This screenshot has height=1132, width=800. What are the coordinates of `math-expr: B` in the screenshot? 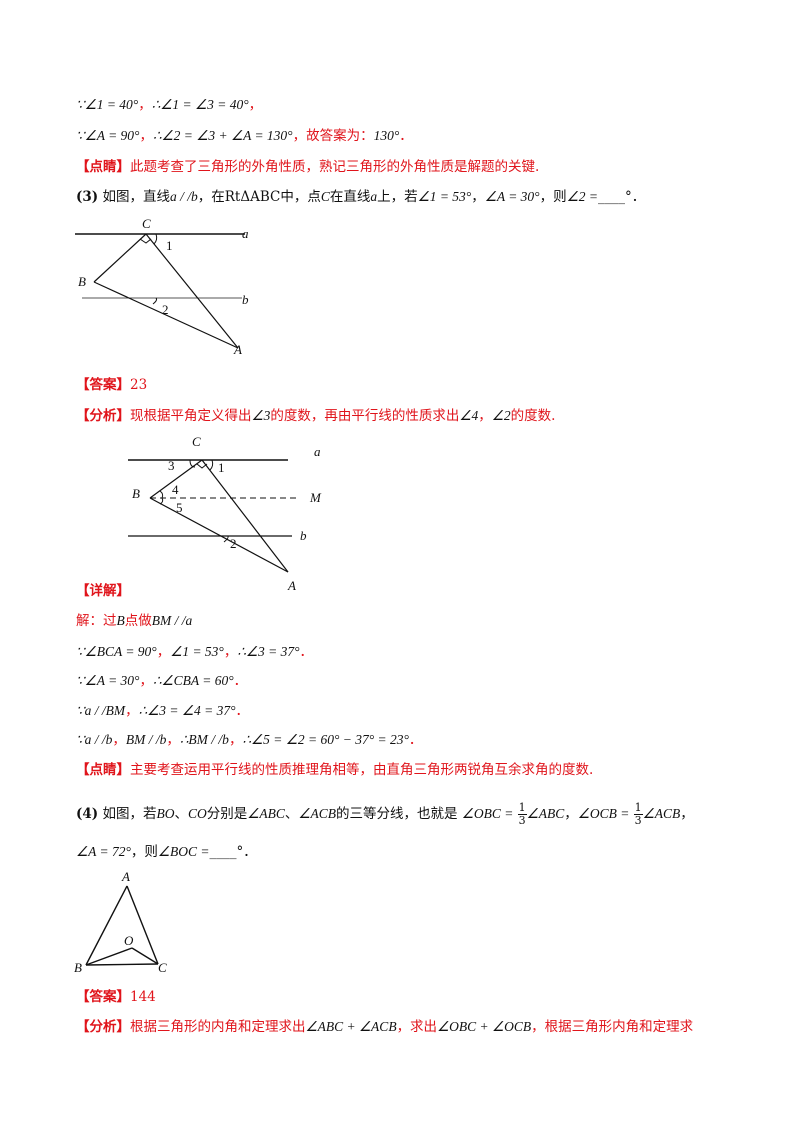 It's located at (120, 620).